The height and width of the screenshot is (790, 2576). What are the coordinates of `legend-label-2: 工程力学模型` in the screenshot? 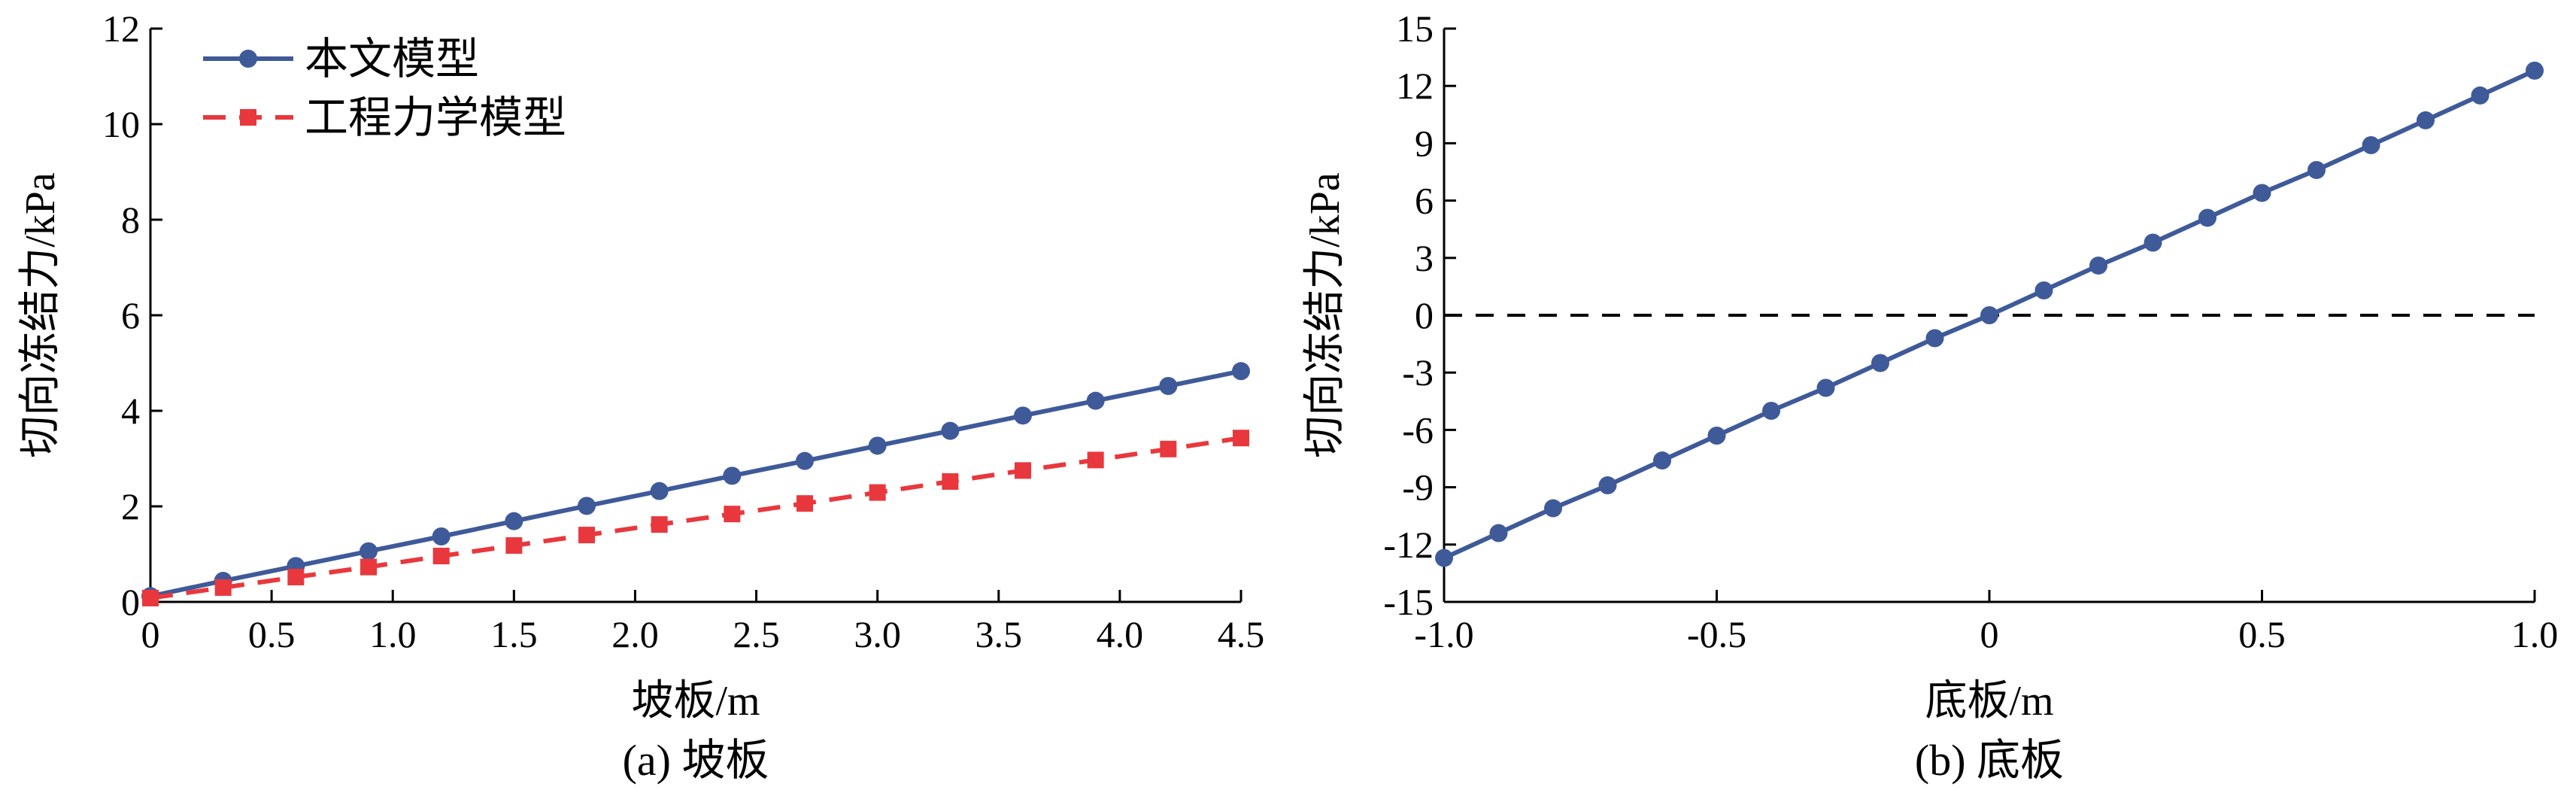 It's located at (435, 117).